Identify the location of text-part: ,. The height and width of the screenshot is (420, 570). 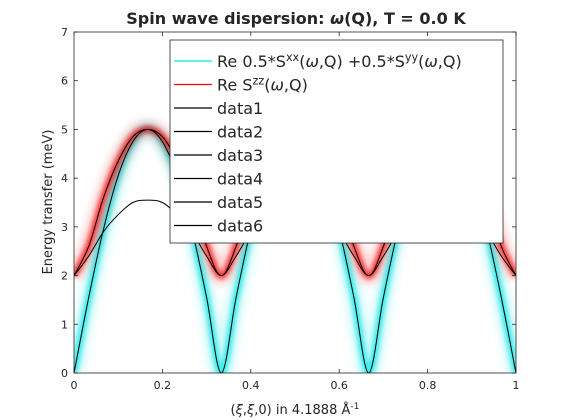
(245, 410).